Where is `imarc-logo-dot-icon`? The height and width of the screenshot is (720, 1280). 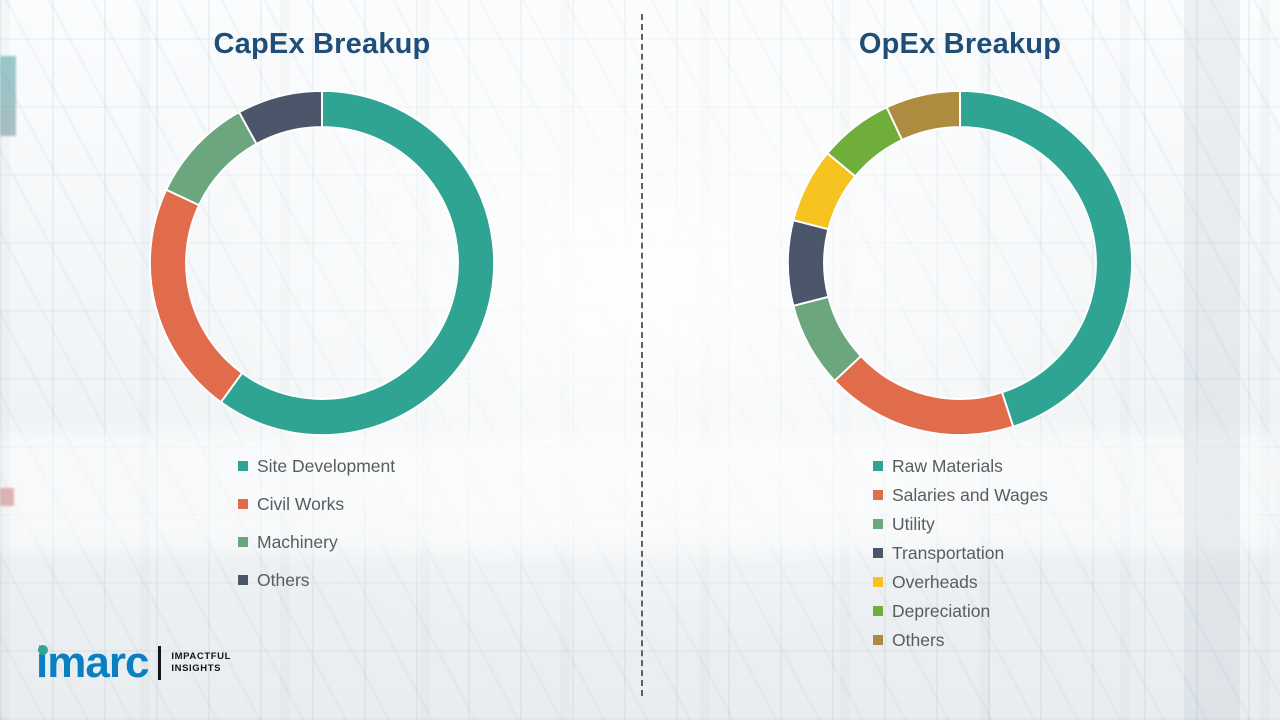
imarc-logo-dot-icon is located at coordinates (43, 650).